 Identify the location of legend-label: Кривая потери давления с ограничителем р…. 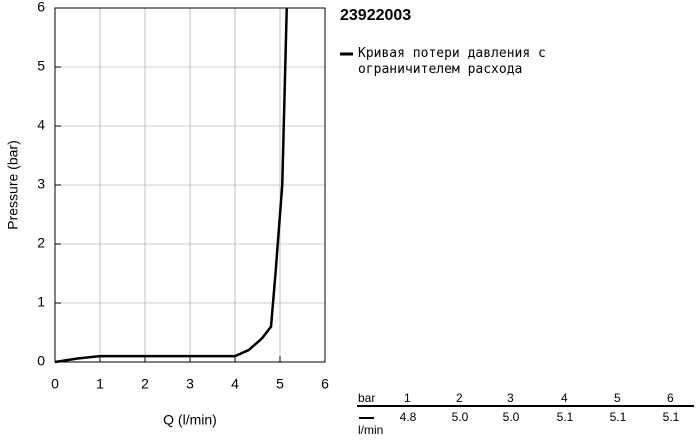
(452, 61).